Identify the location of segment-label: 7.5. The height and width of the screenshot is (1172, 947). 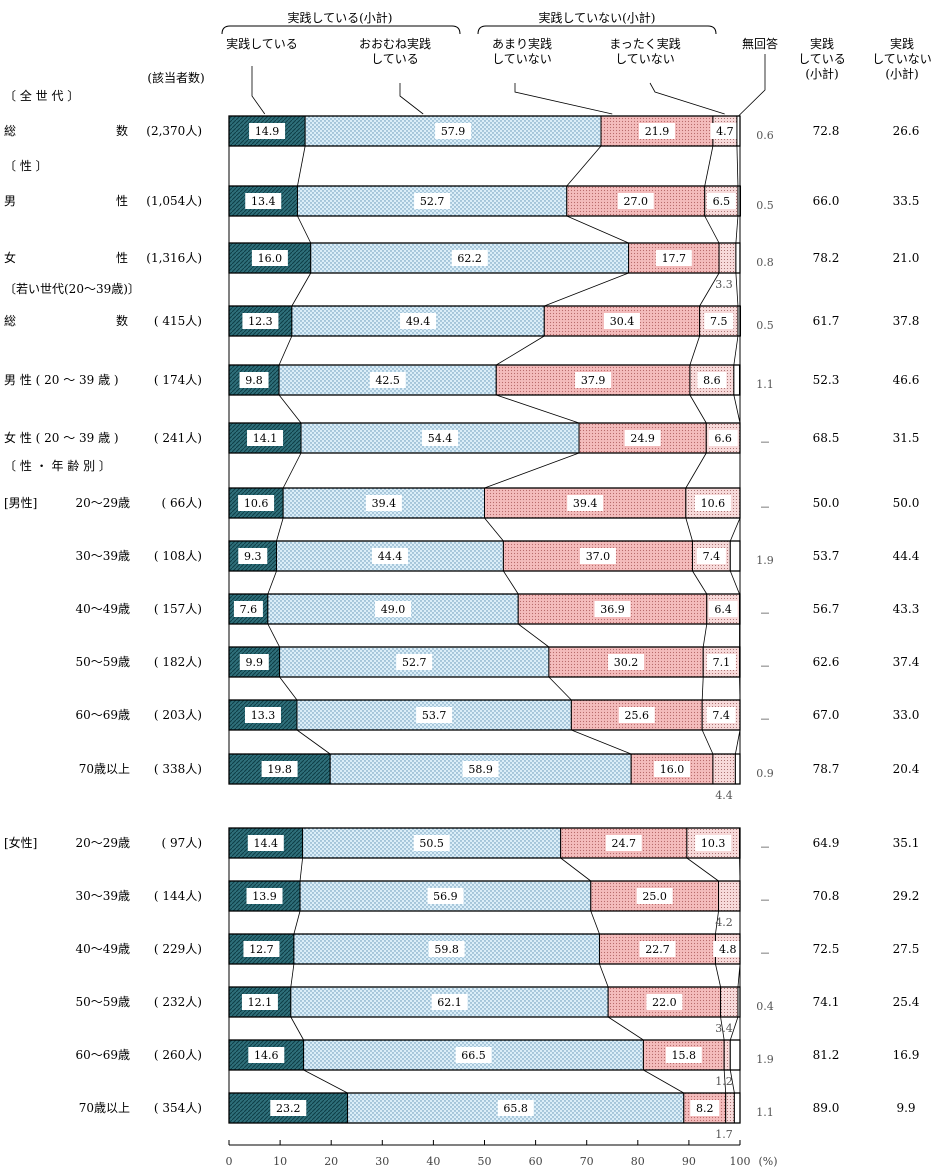
(719, 321).